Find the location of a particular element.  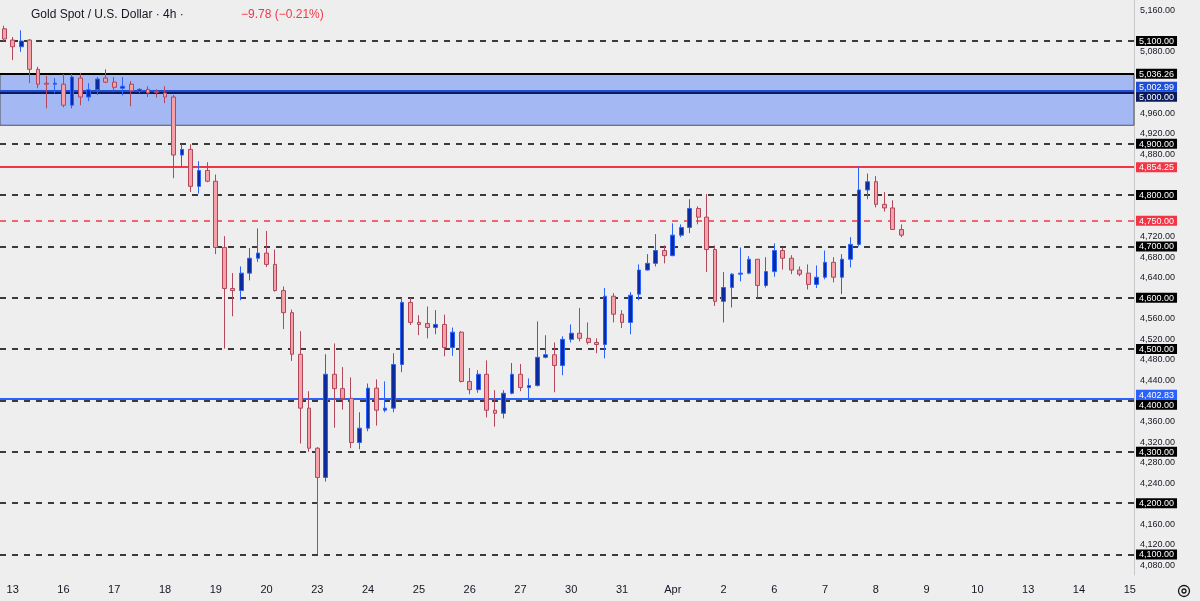

y-tick-label: 4,880.00 is located at coordinates (1158, 154).